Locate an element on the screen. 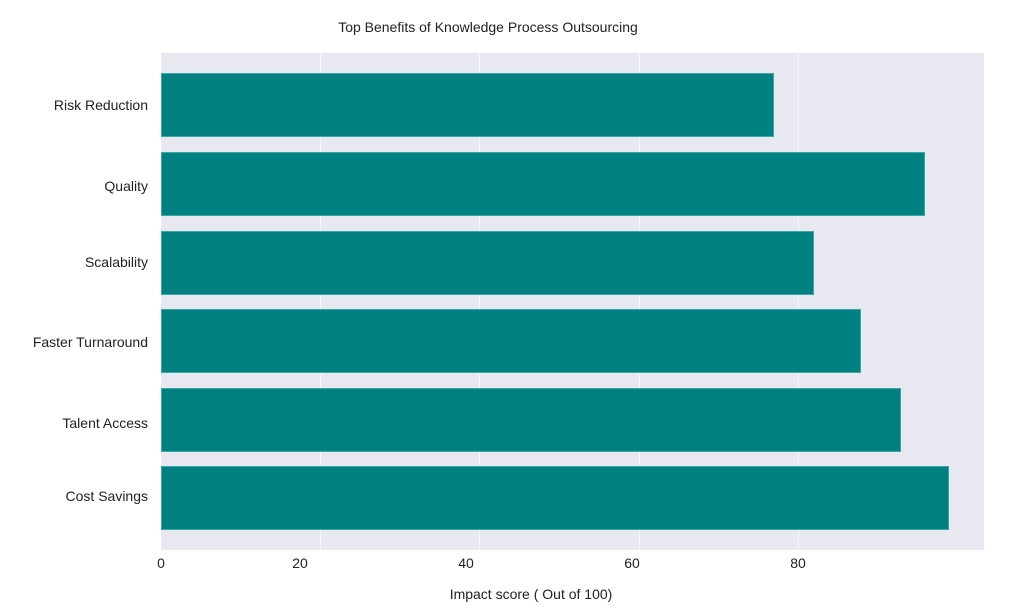  y-label-cost-savings: Cost Savings is located at coordinates (106, 496).